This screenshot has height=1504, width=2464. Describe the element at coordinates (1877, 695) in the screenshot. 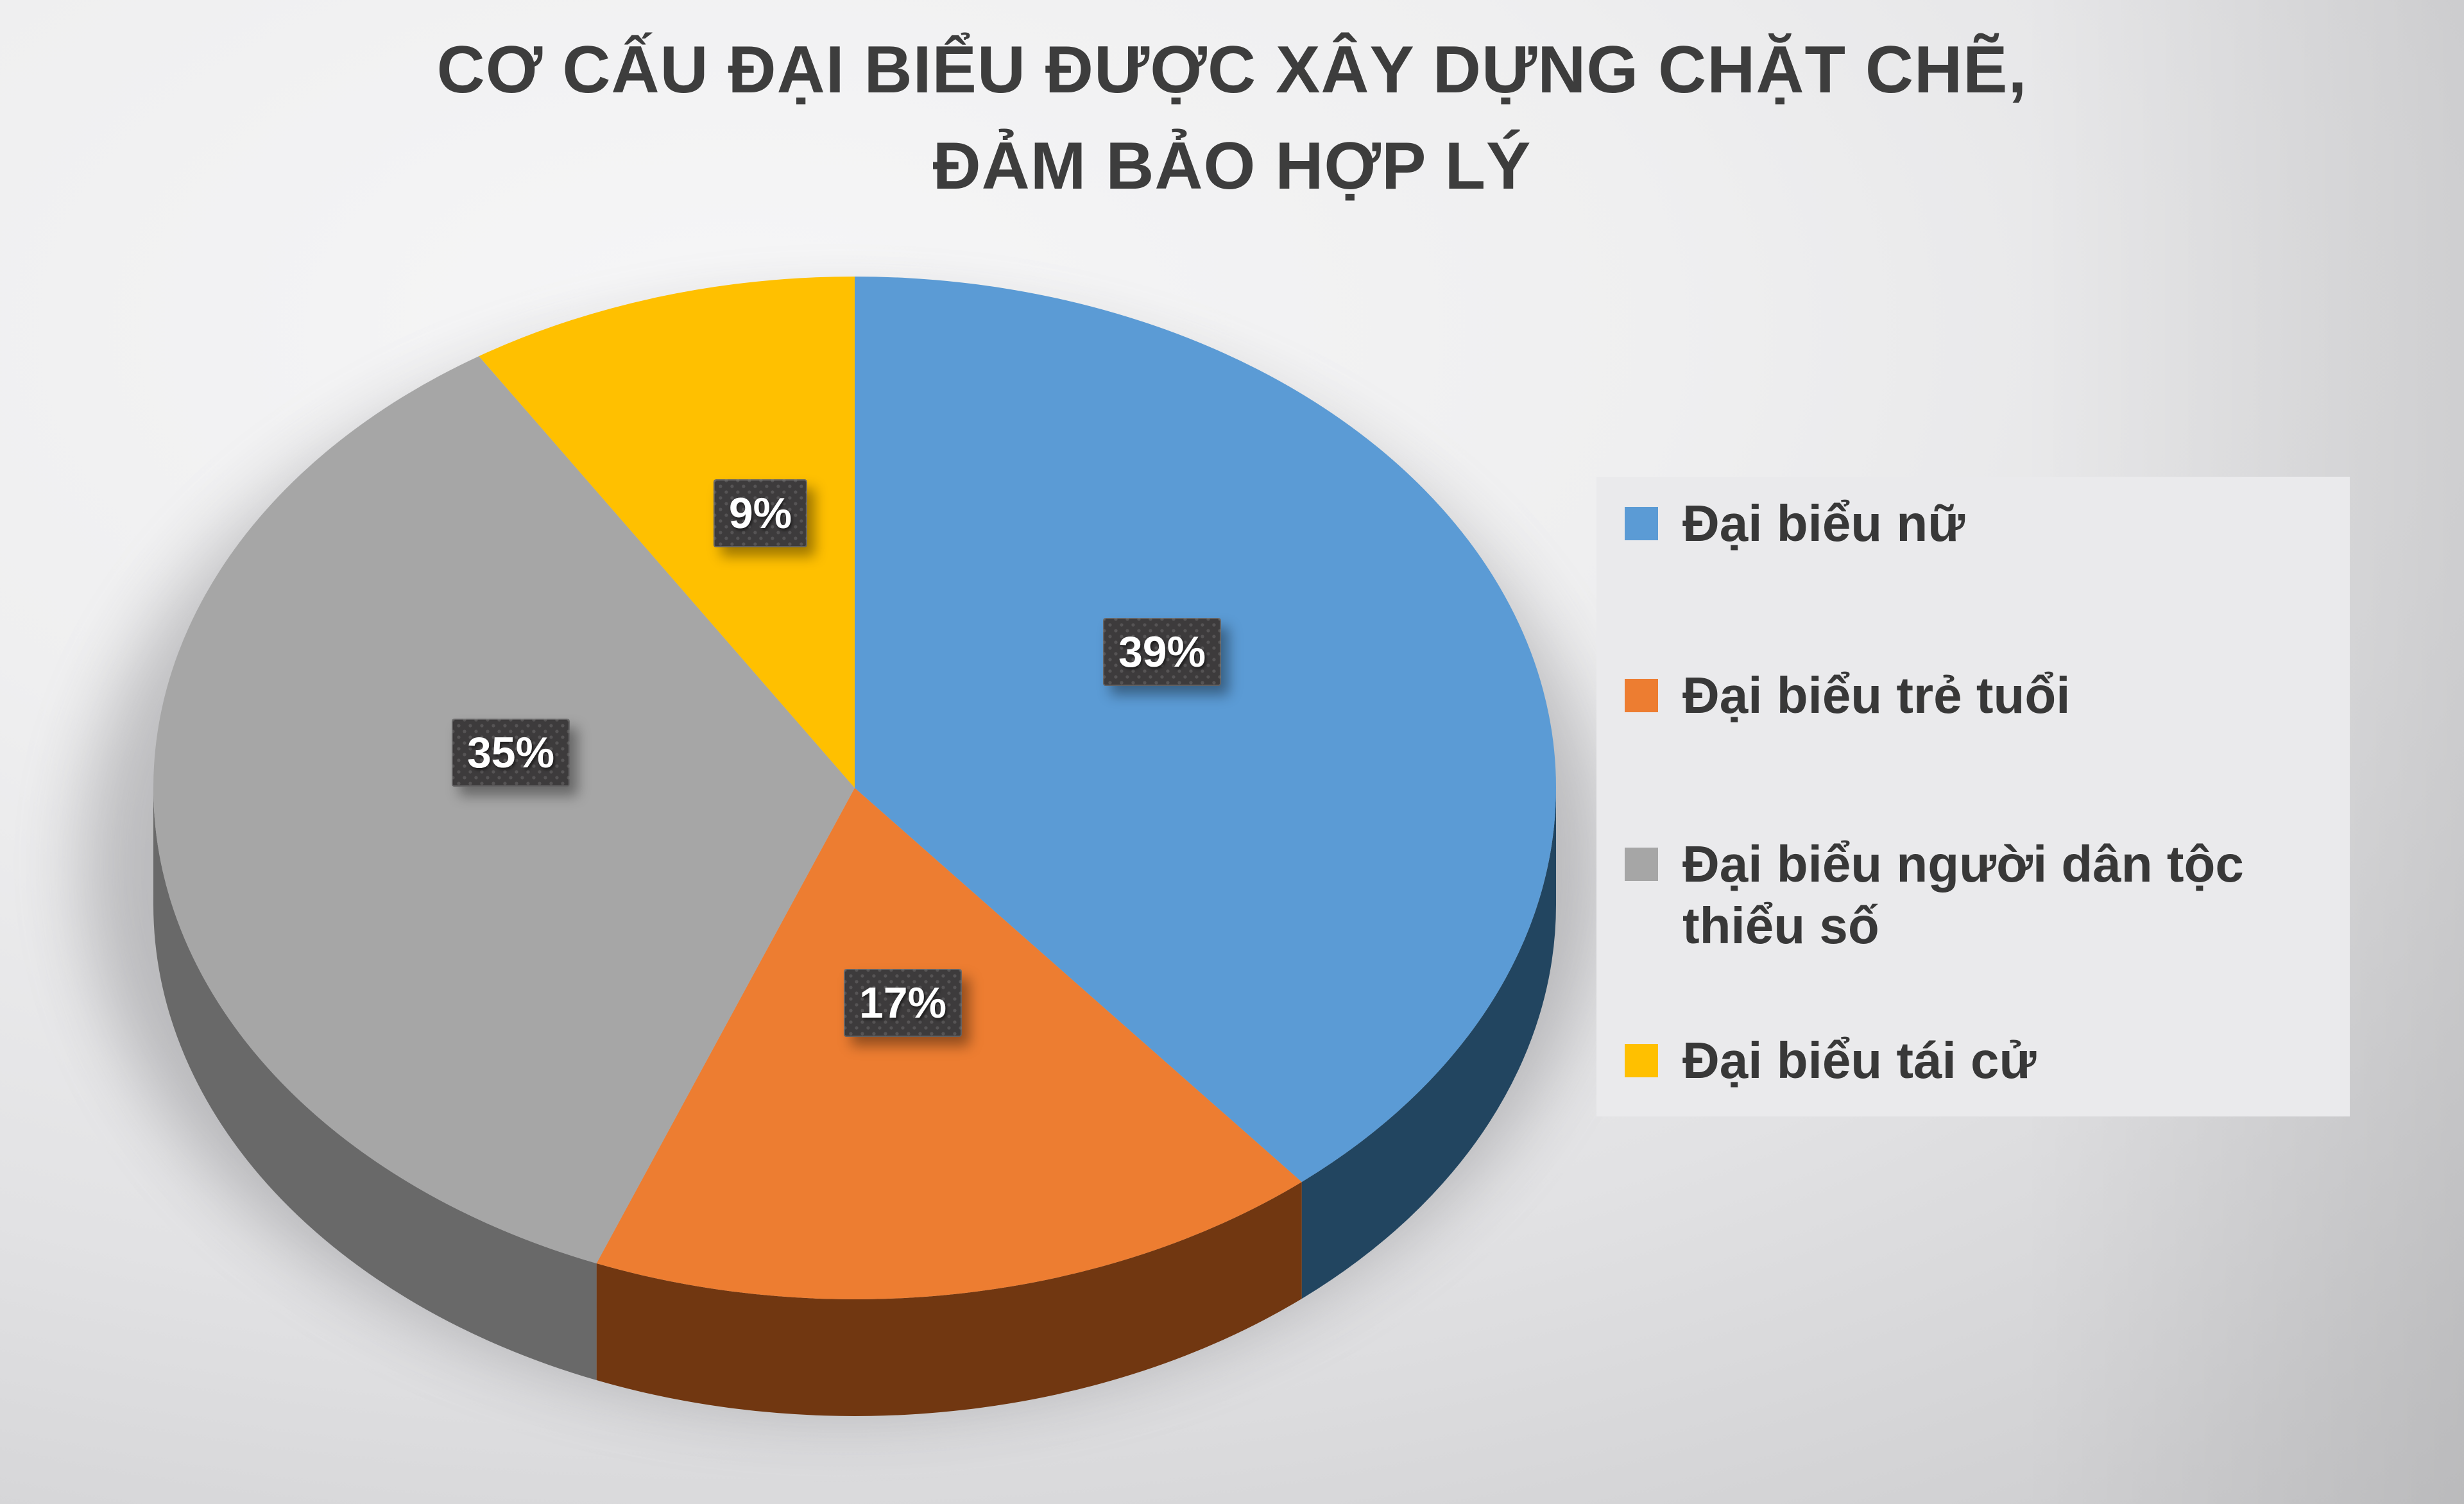

I see `legend-label: Đại biểu trẻ tuổi` at that location.